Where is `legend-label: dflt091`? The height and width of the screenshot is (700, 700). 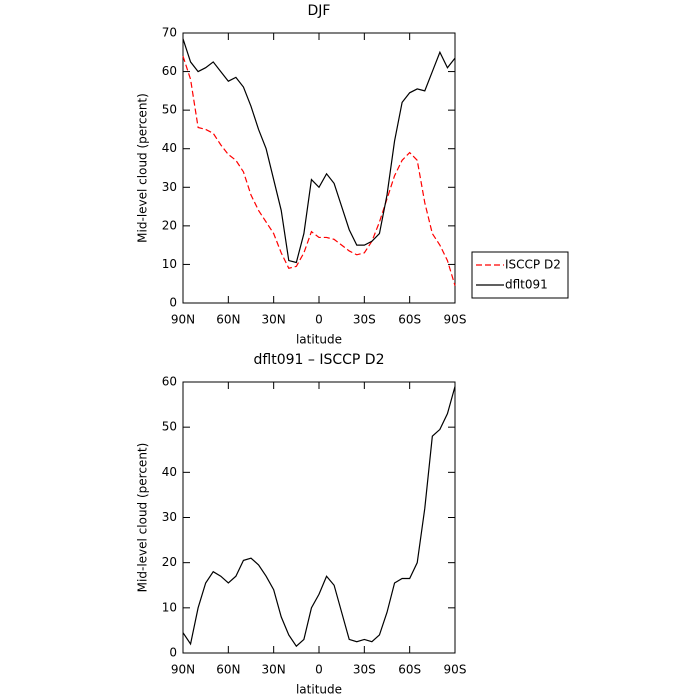 legend-label: dflt091 is located at coordinates (526, 285).